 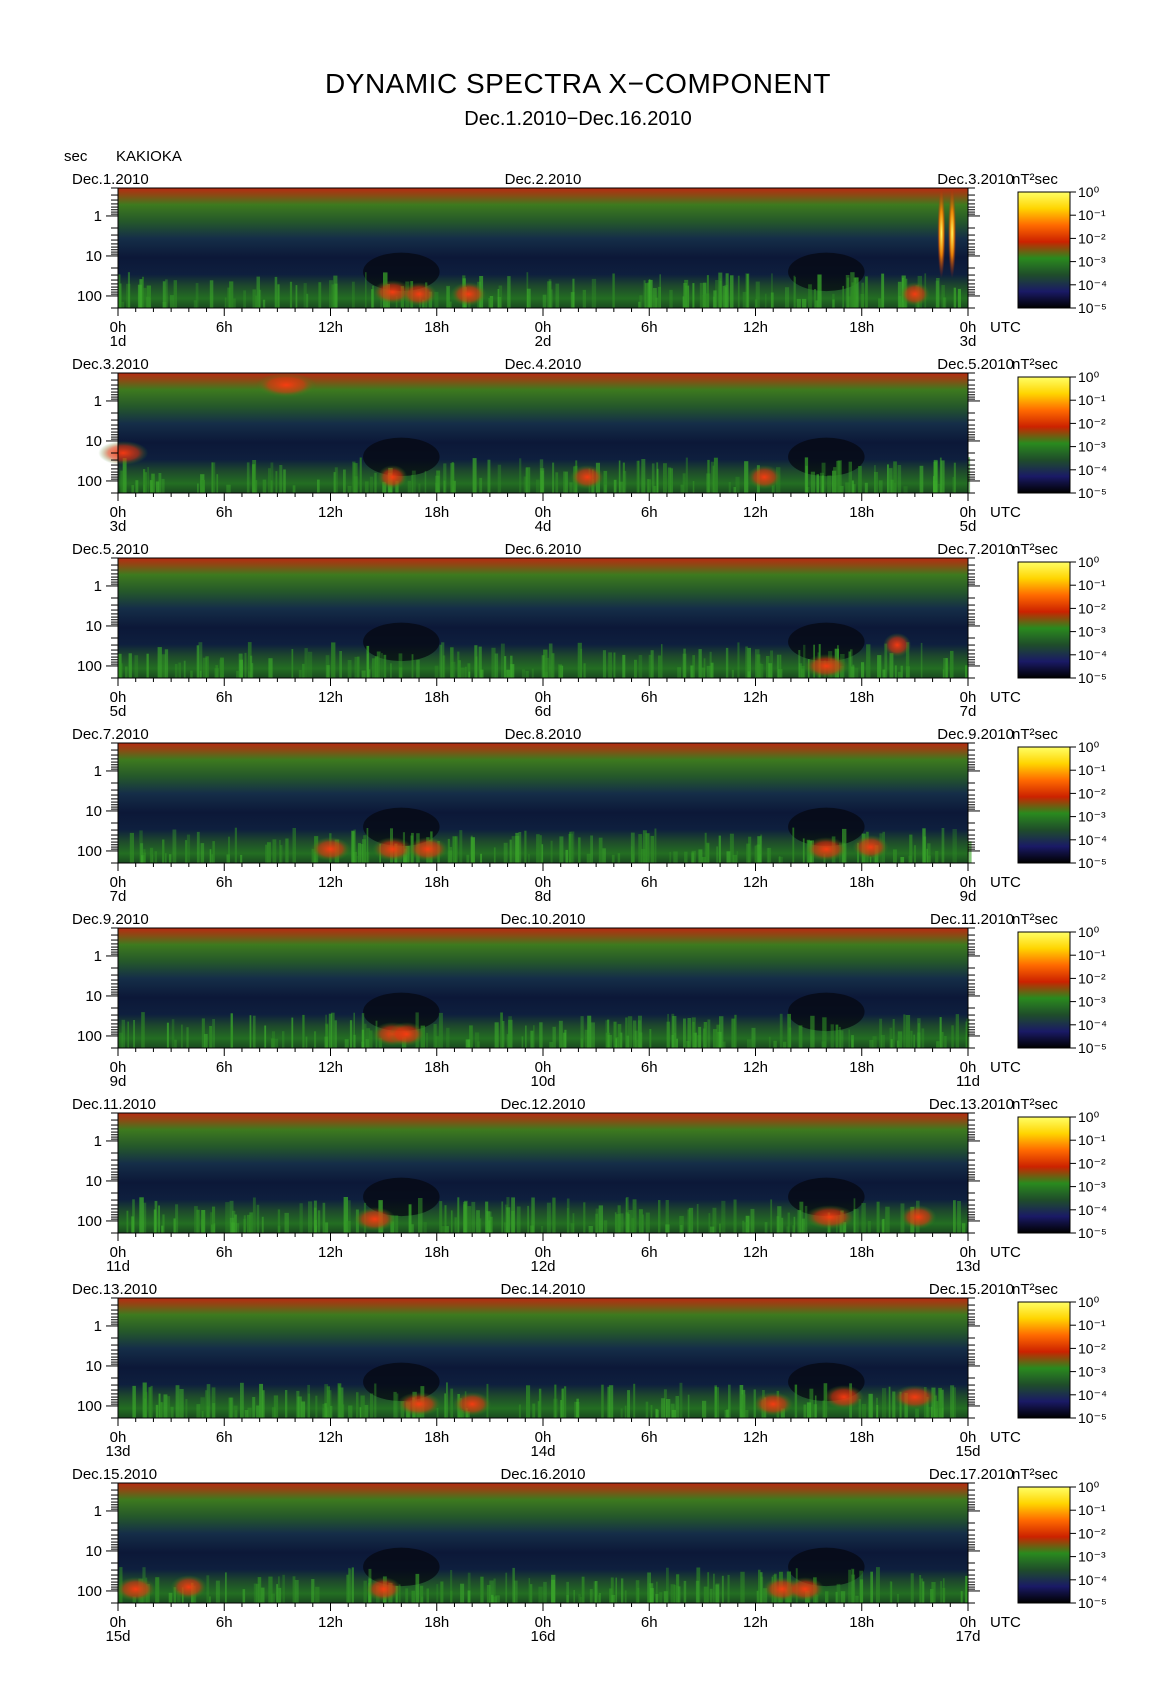 I want to click on colorbar-tick-label: 10⁻⁴, so click(x=1092, y=840).